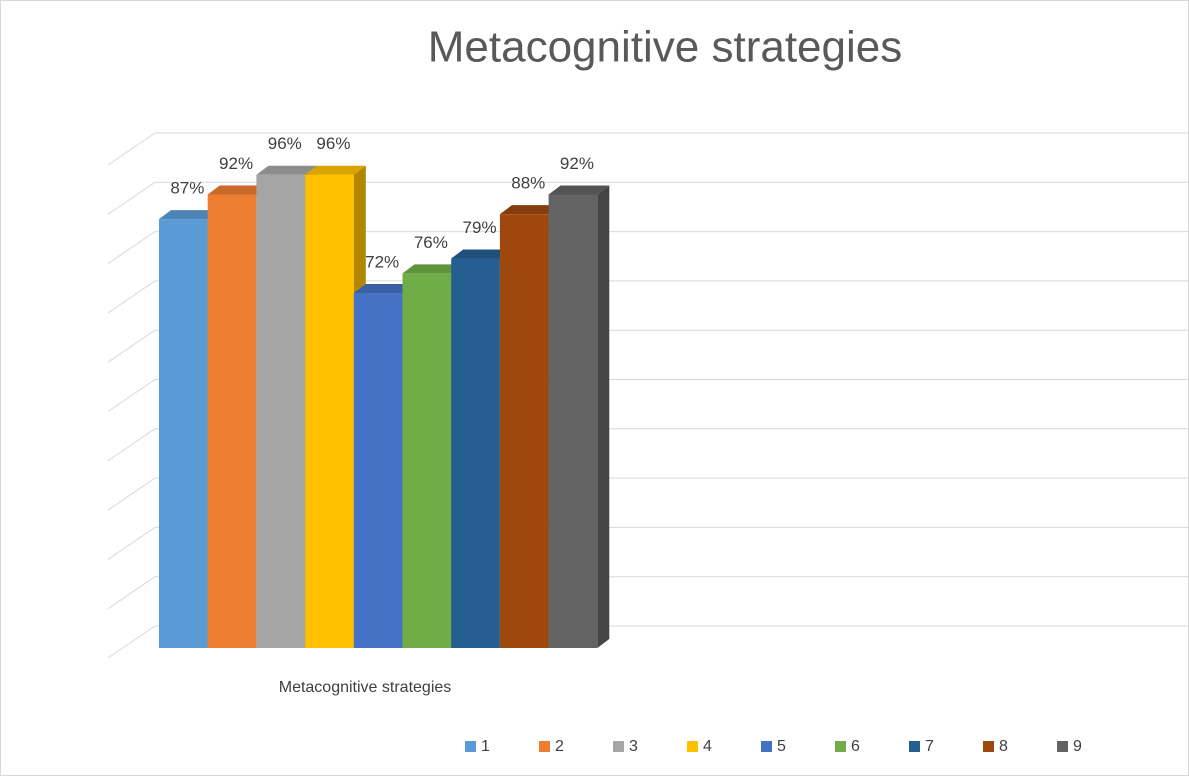  Describe the element at coordinates (929, 746) in the screenshot. I see `legend-label: 7` at that location.